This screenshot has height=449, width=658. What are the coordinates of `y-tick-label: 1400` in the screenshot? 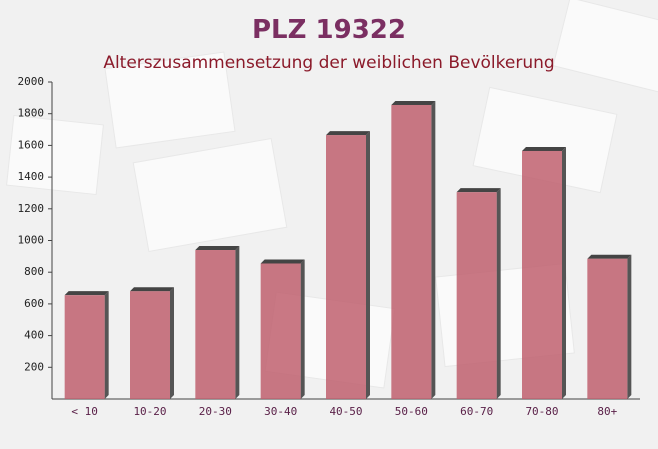 It's located at (31, 176).